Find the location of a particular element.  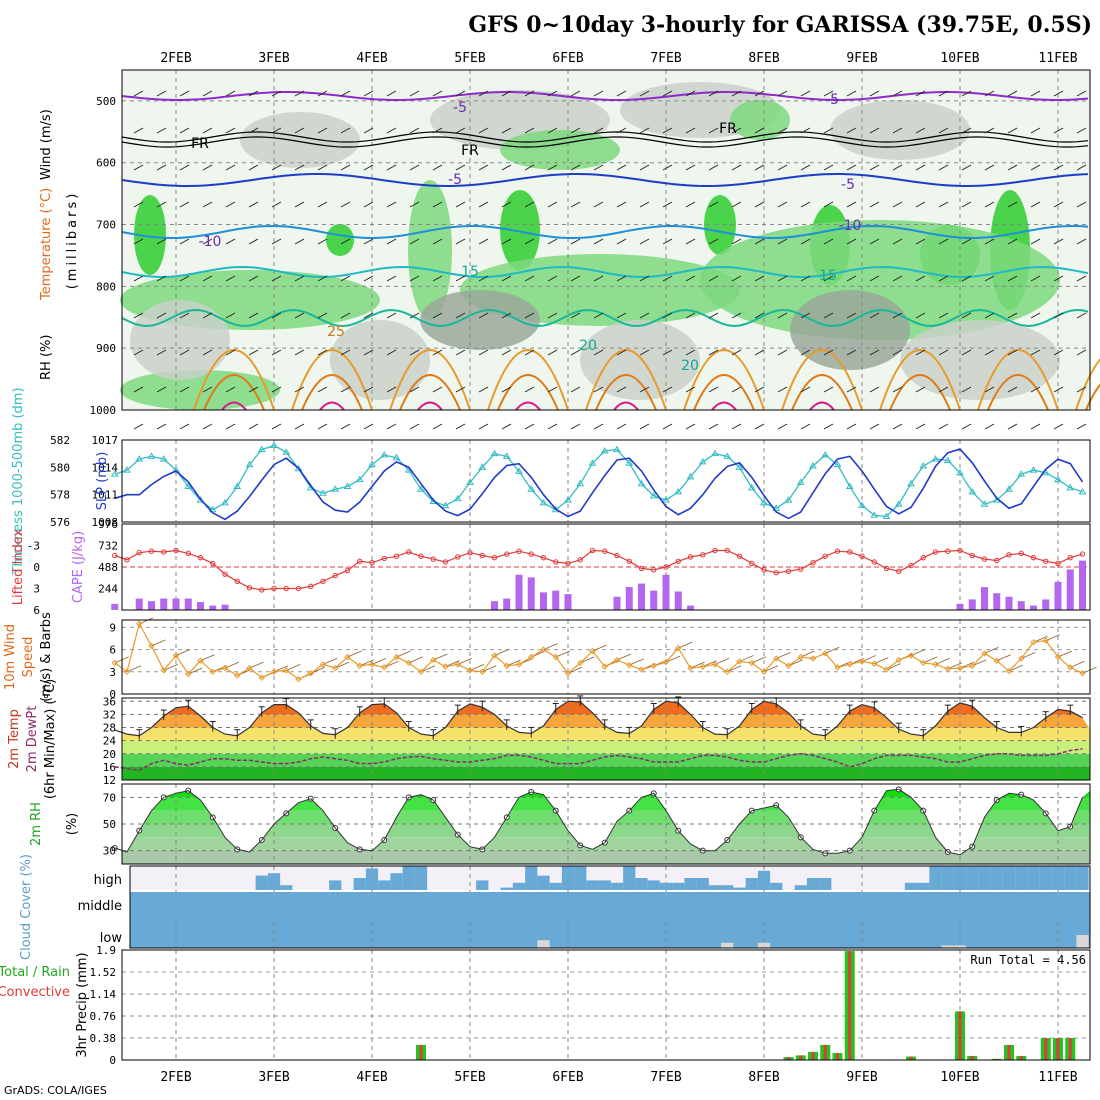

cape-tick: 488 is located at coordinates (108, 567).